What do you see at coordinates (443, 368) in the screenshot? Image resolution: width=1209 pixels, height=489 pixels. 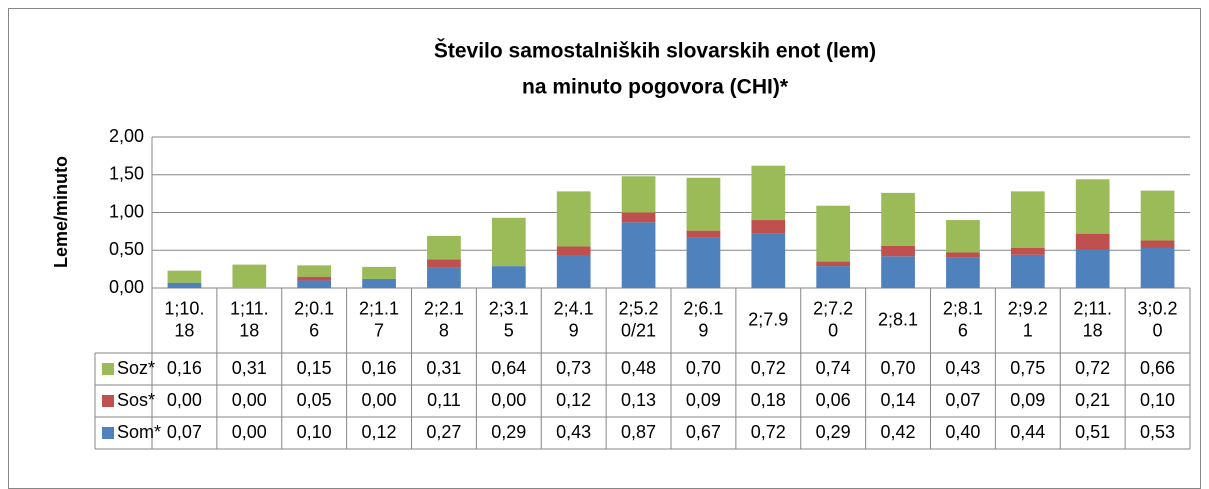 I see `data-label: 0,31` at bounding box center [443, 368].